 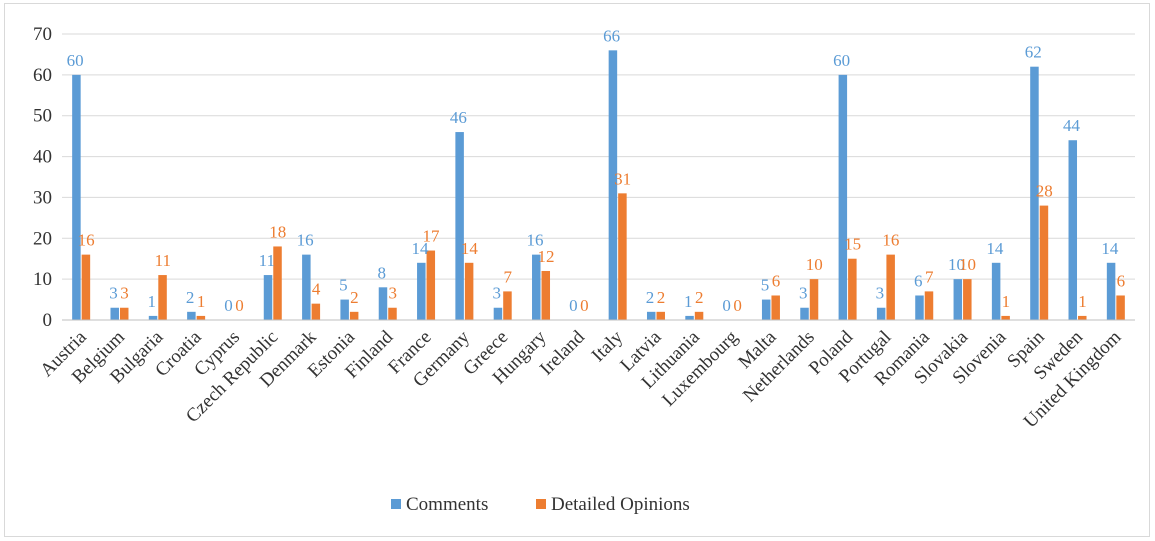 What do you see at coordinates (267, 260) in the screenshot?
I see `data-label-comments: 11` at bounding box center [267, 260].